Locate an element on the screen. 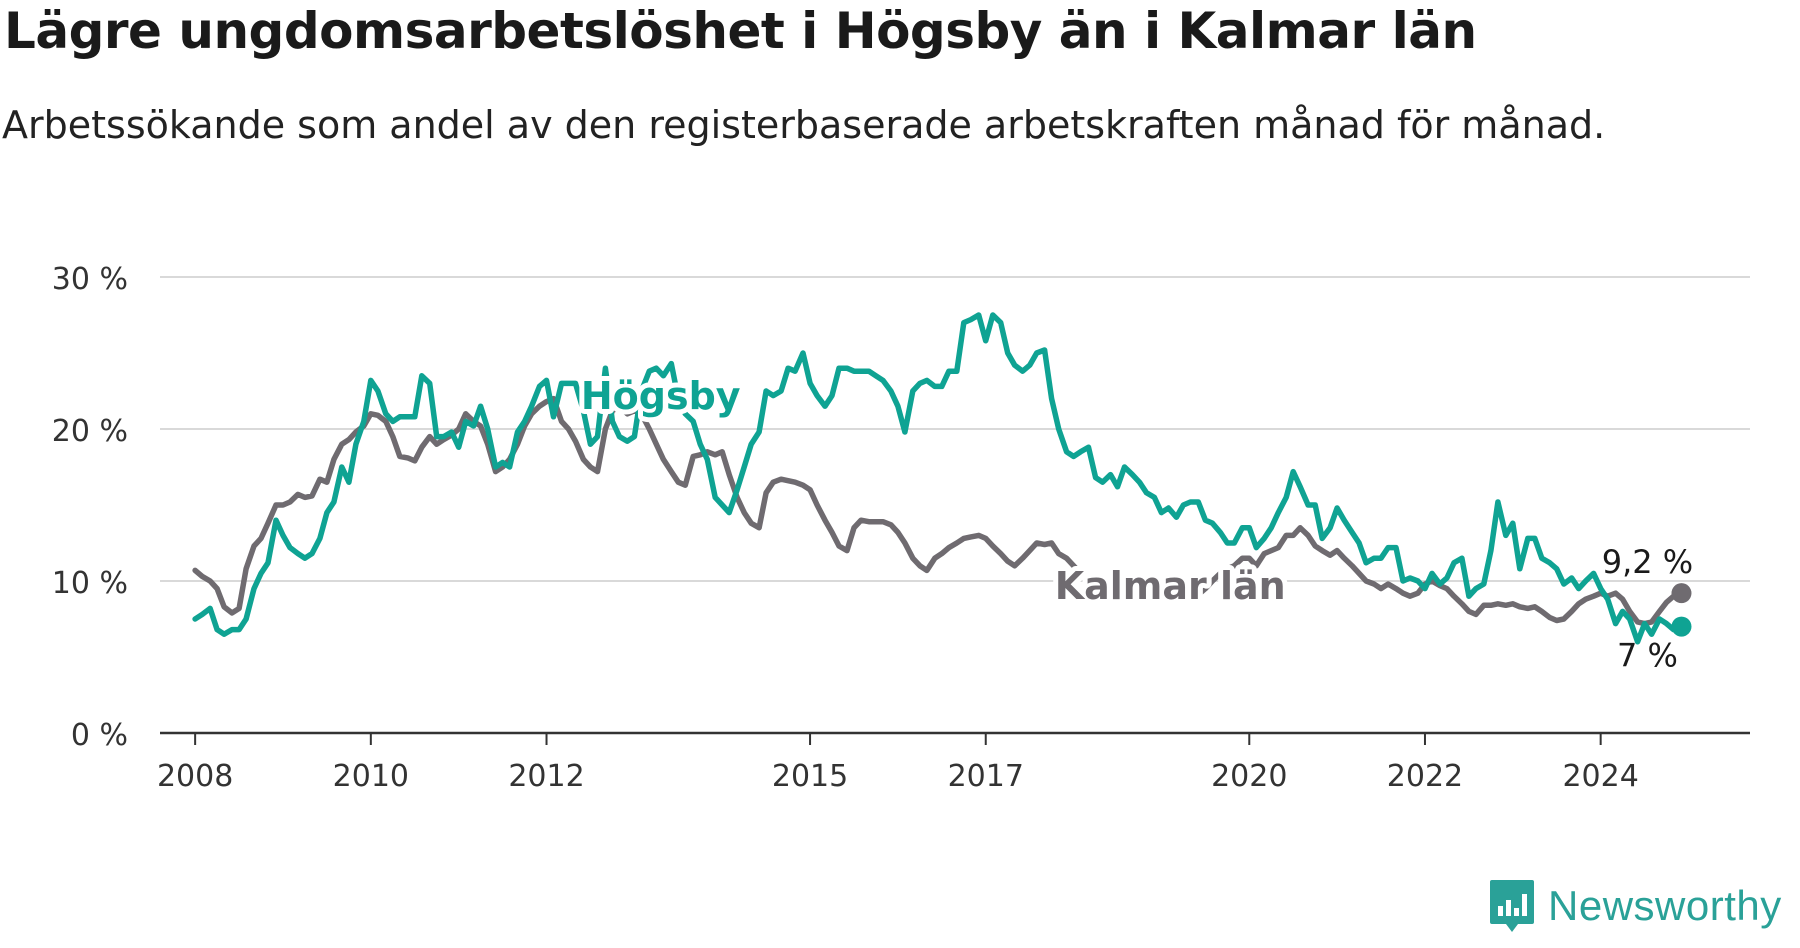  x-tick-label: 2020 is located at coordinates (1249, 776).